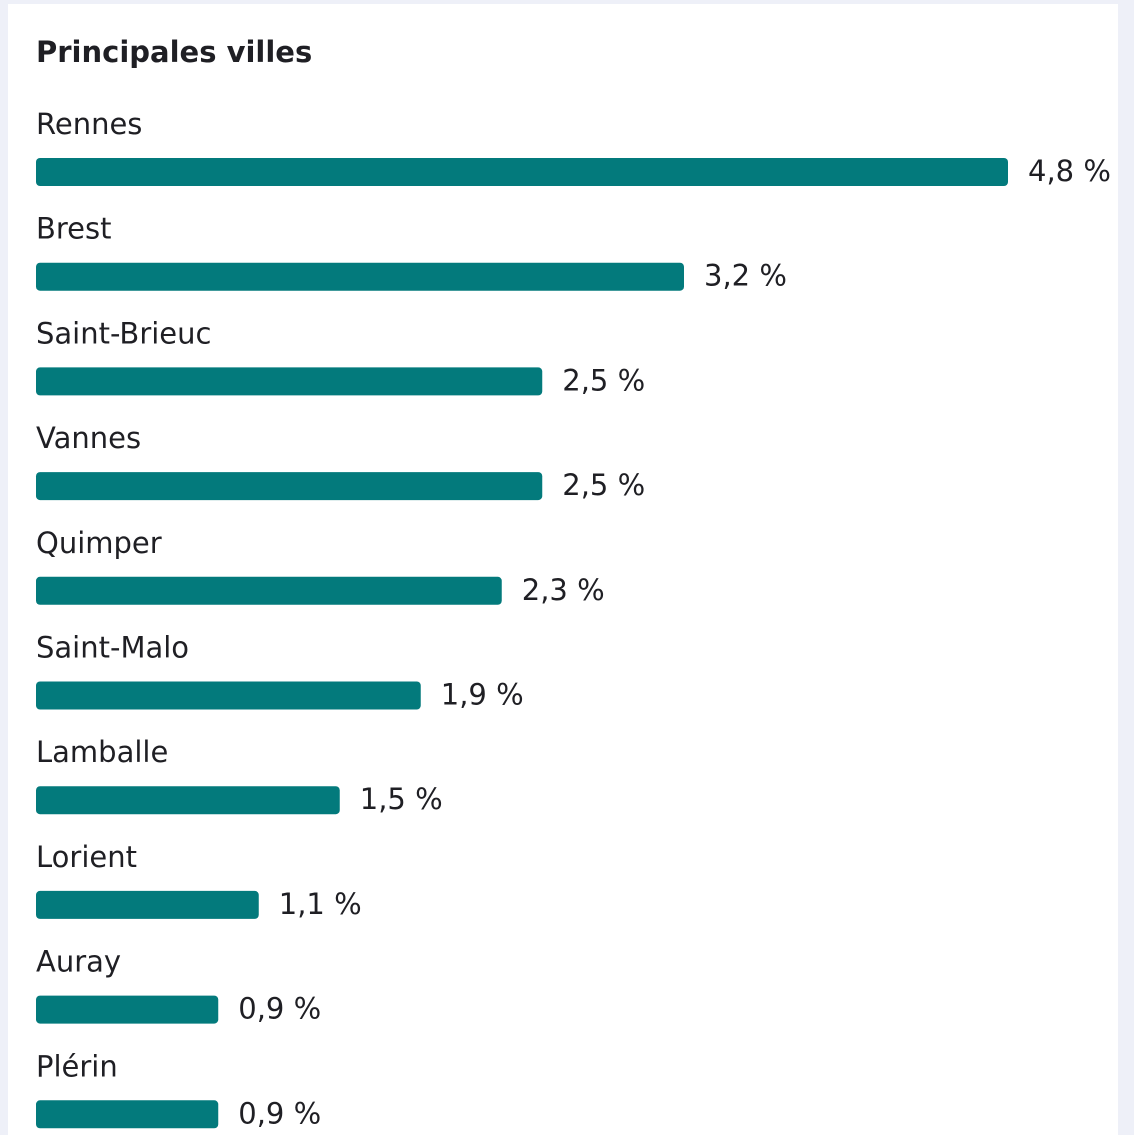  Describe the element at coordinates (320, 904) in the screenshot. I see `value-label: 1,1 %` at that location.